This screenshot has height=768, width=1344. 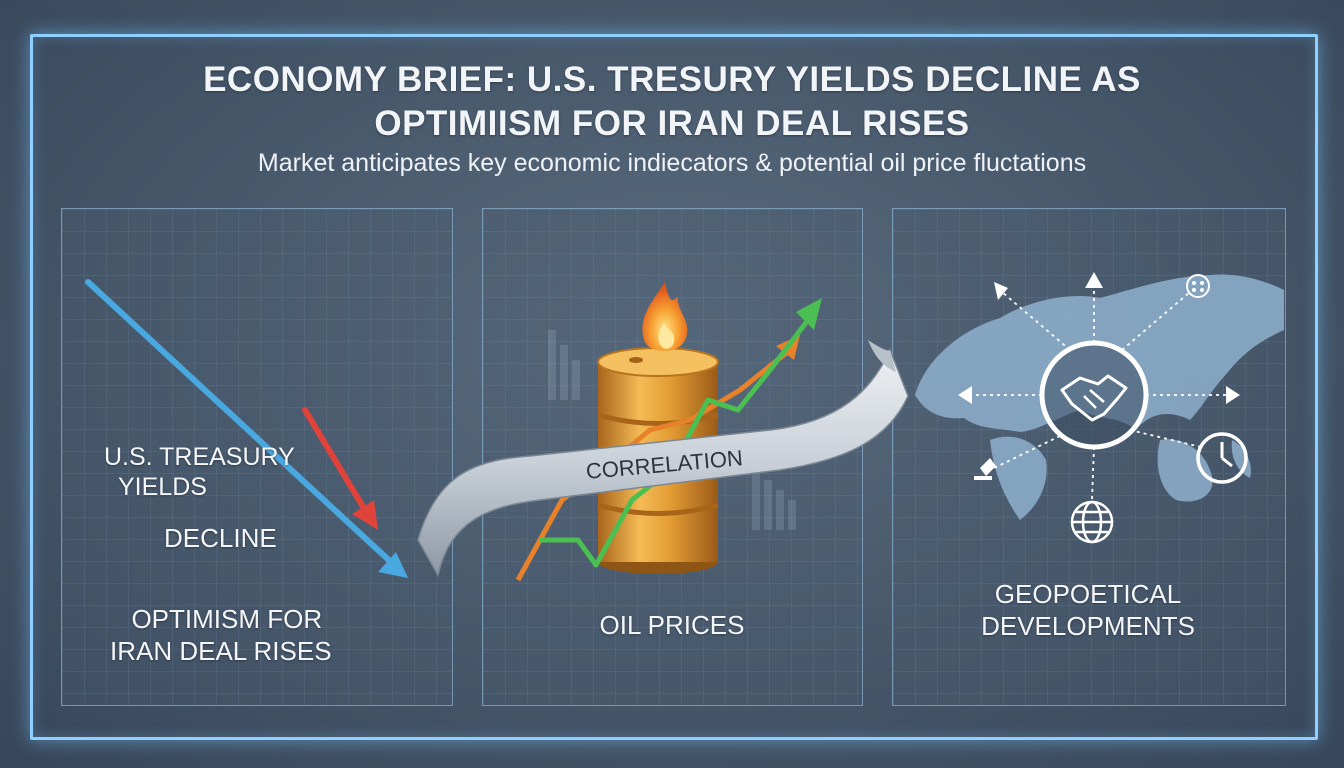 What do you see at coordinates (1198, 286) in the screenshot?
I see `grid-dots-icon` at bounding box center [1198, 286].